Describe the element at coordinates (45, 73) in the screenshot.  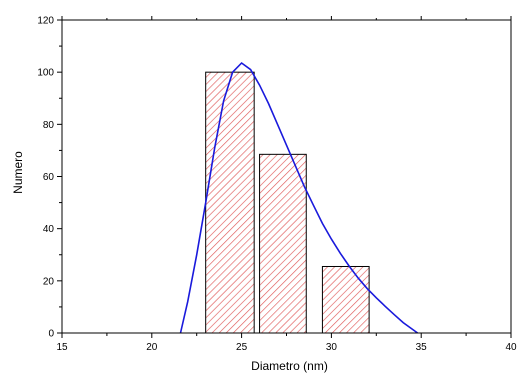
I see `y-tick-label: 100` at that location.